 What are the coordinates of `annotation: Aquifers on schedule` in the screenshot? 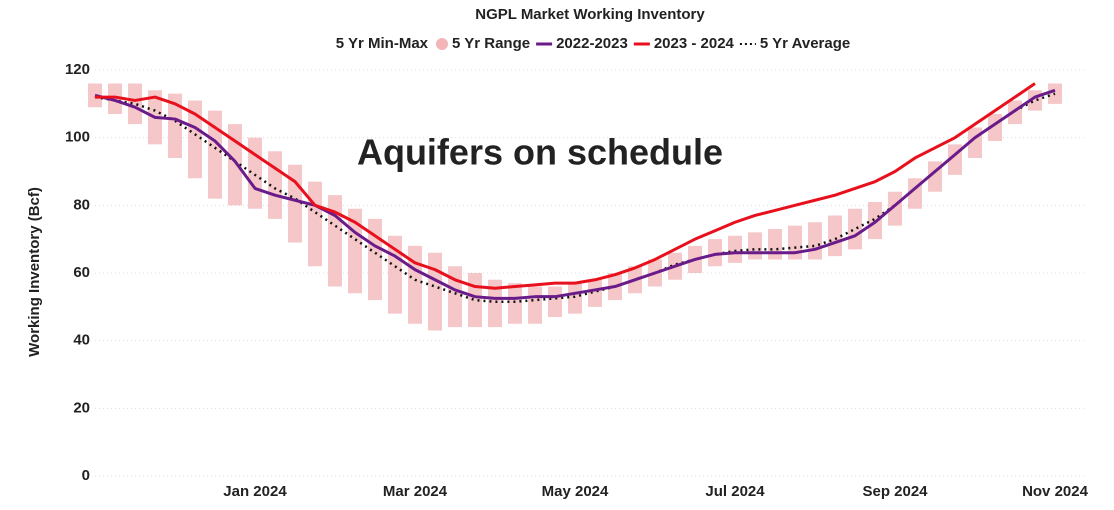 It's located at (540, 152).